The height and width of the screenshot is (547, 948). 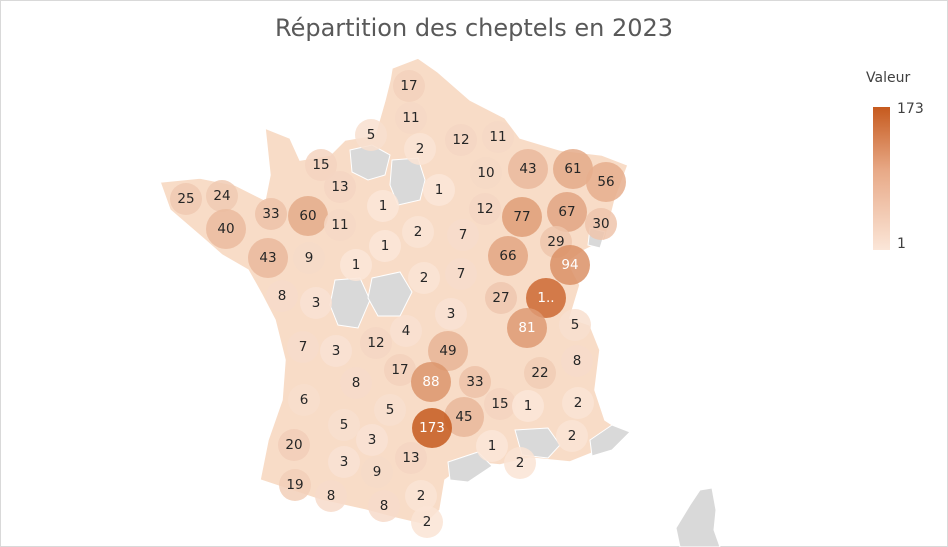 I want to click on region-label-49: 88, so click(x=430, y=382).